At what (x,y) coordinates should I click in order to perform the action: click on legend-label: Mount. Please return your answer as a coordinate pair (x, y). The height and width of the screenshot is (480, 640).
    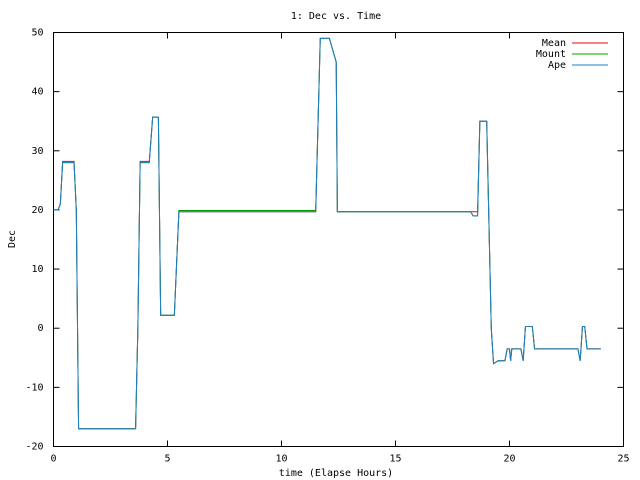
    Looking at the image, I should click on (551, 54).